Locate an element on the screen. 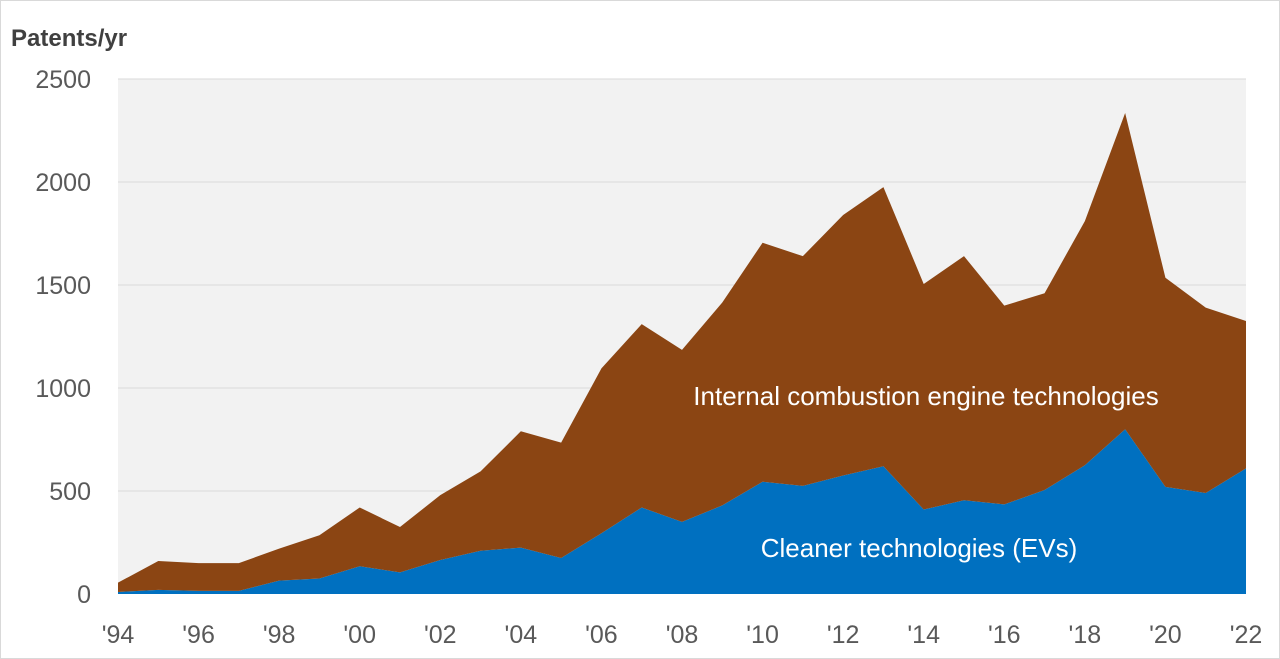 The image size is (1280, 659). ice-series-label: Internal combustion engine technologies is located at coordinates (925, 396).